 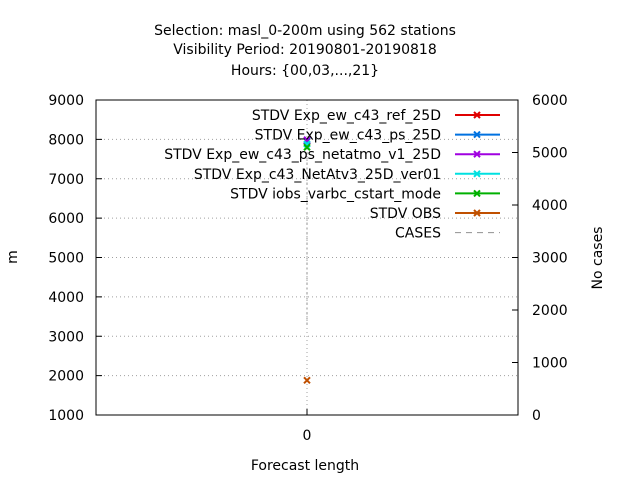 I want to click on x-tick-label: 0, so click(x=307, y=436).